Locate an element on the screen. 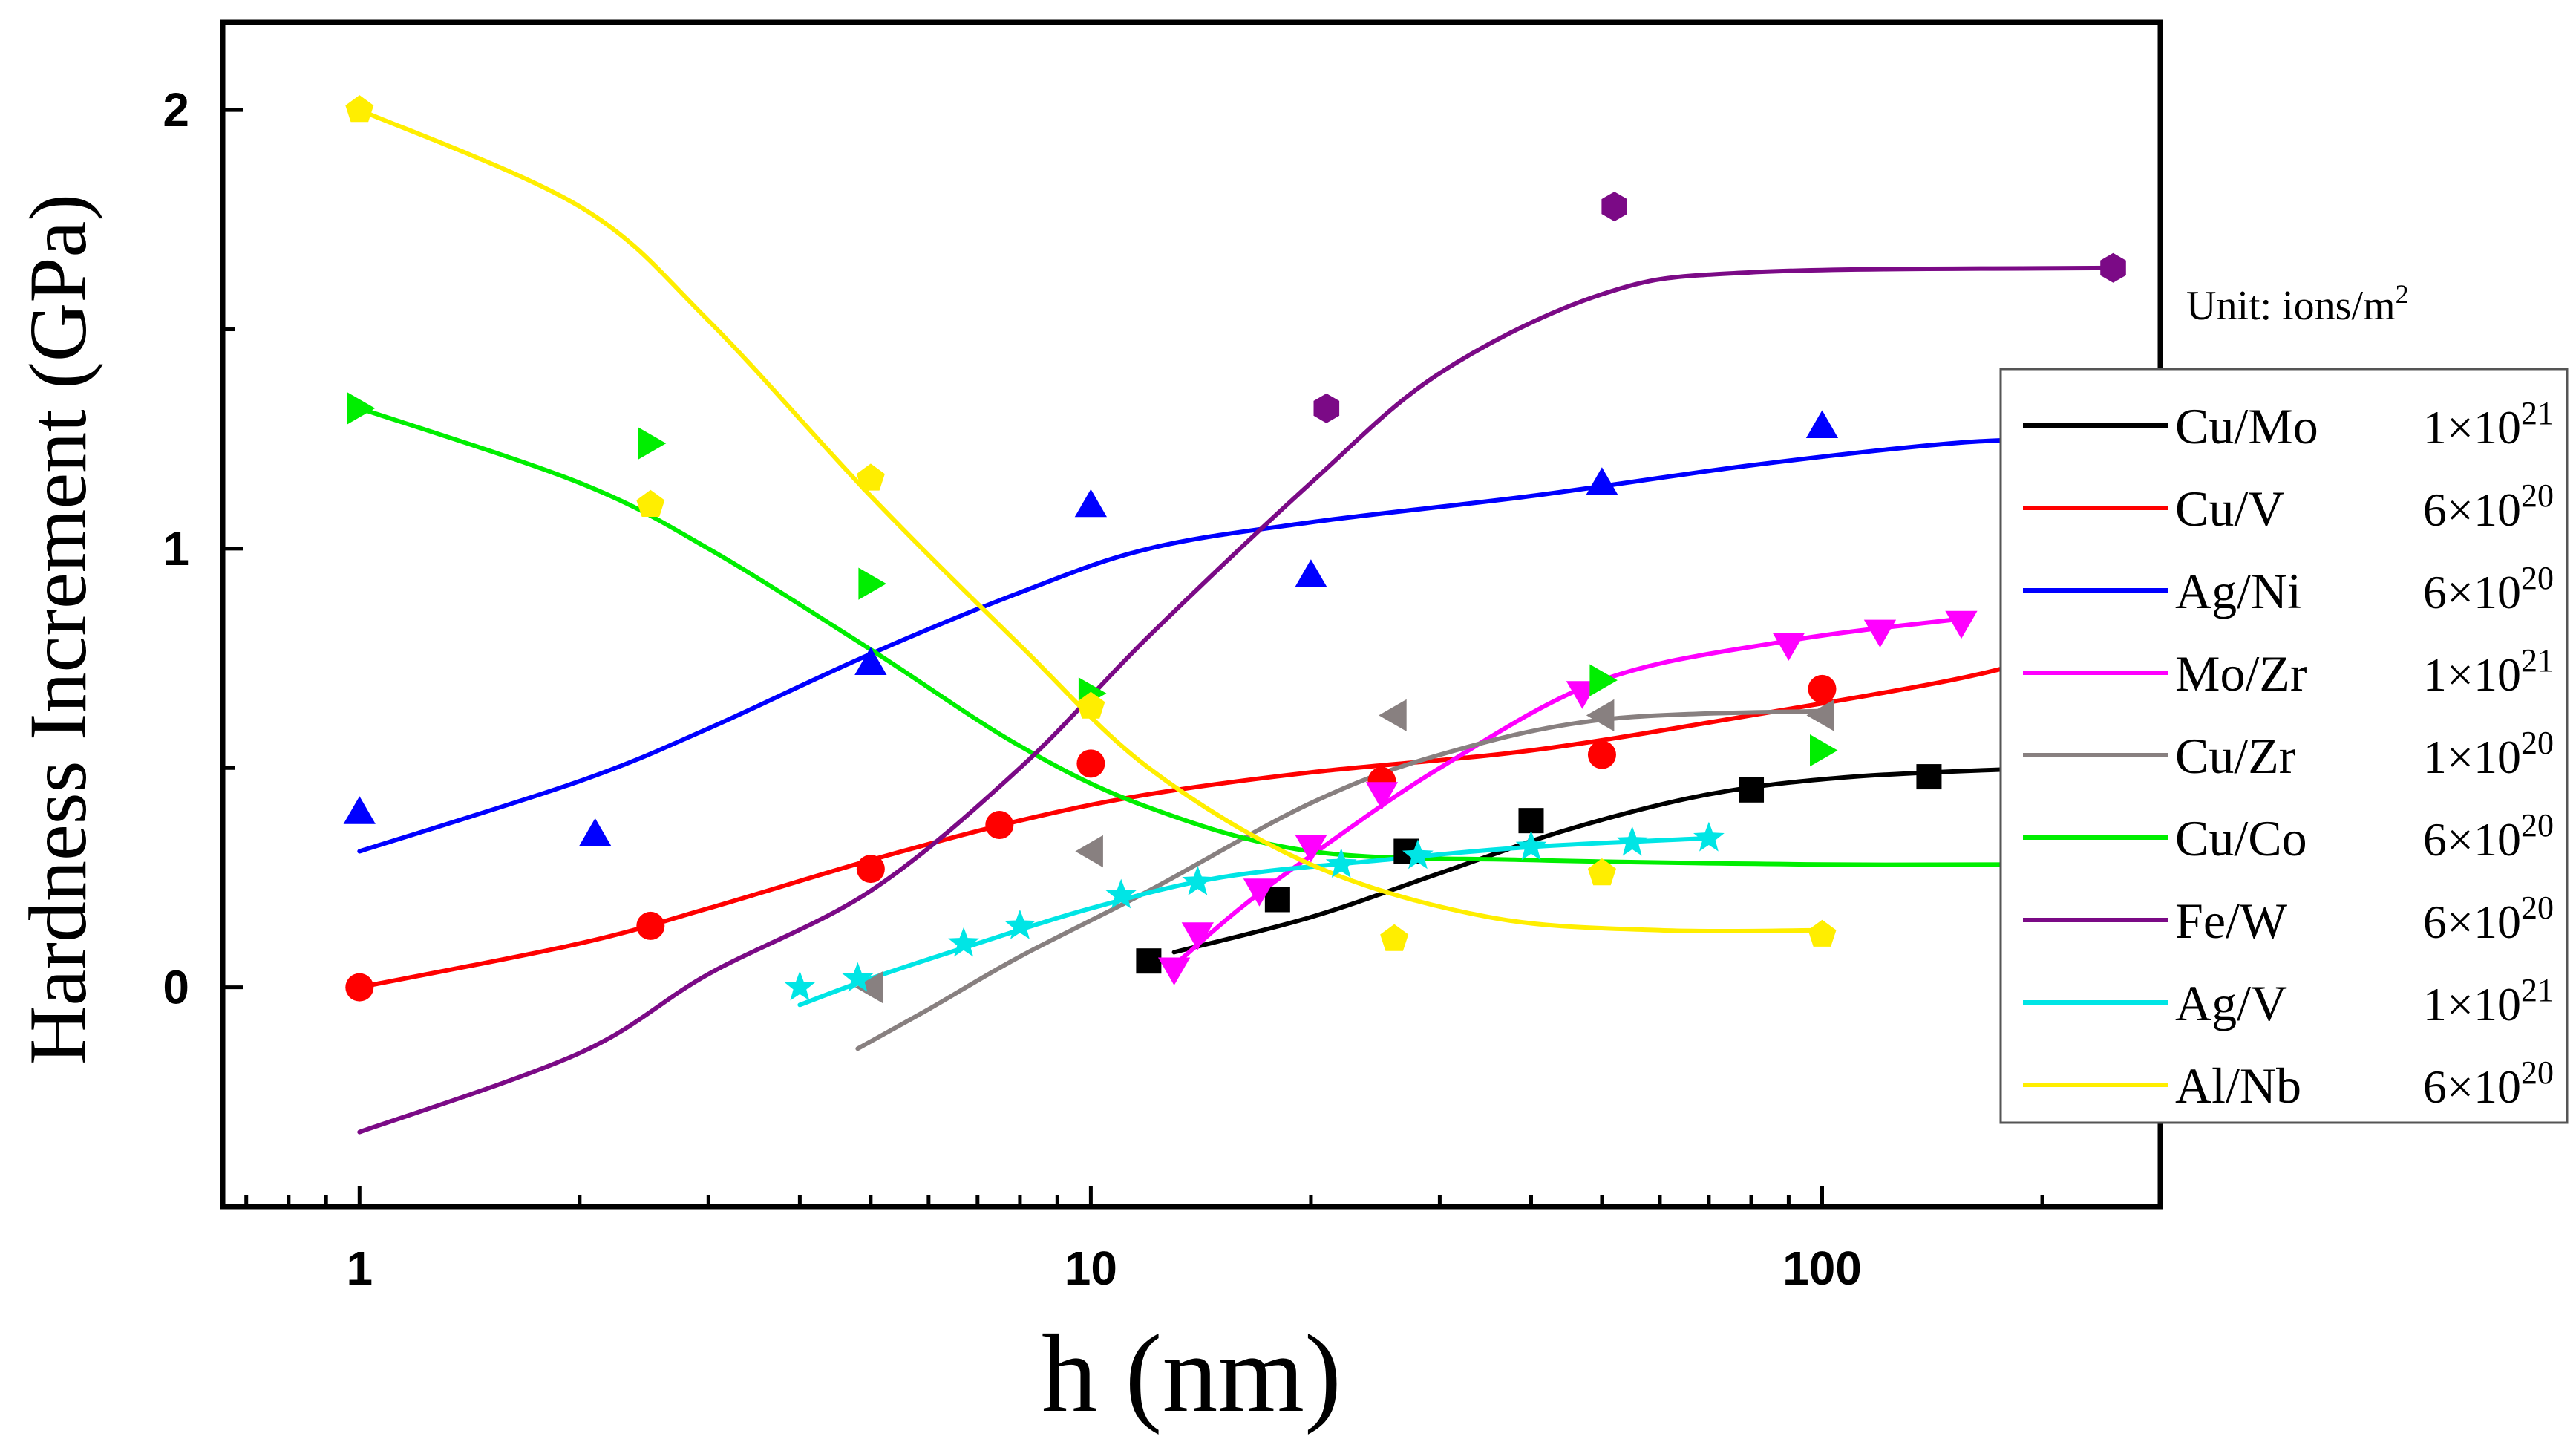 The height and width of the screenshot is (1442, 2576). legend-fluence-al-nb: 6×10²⁰ is located at coordinates (2488, 1083).